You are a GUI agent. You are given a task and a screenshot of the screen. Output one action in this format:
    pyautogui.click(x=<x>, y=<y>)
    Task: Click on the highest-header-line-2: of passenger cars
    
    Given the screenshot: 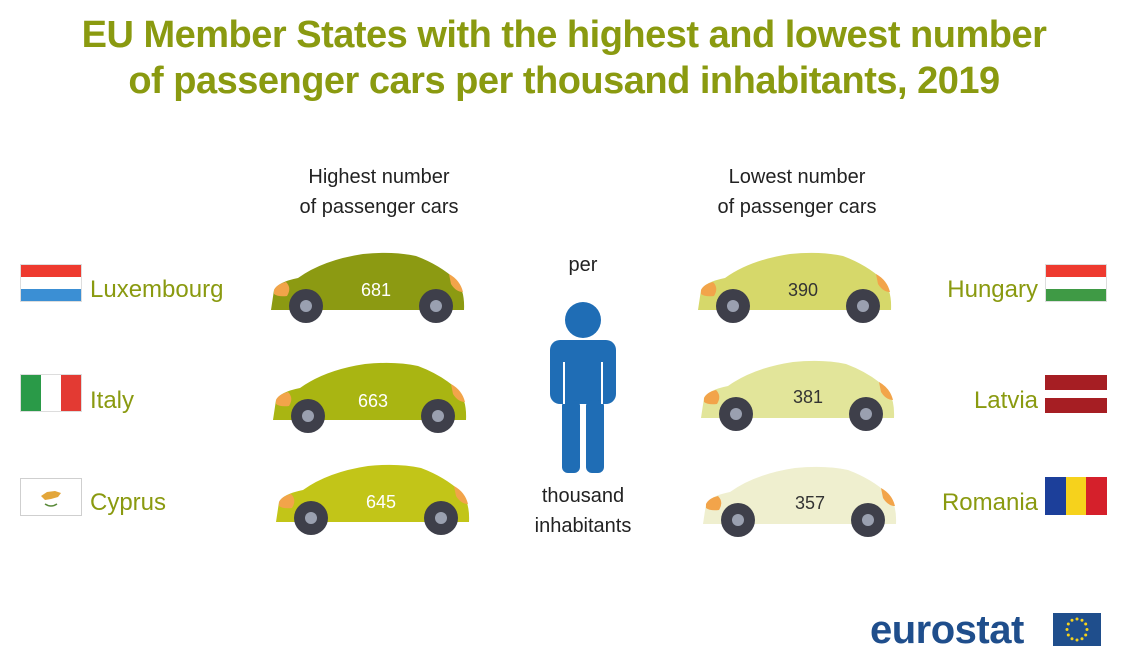 What is the action you would take?
    pyautogui.click(x=379, y=207)
    